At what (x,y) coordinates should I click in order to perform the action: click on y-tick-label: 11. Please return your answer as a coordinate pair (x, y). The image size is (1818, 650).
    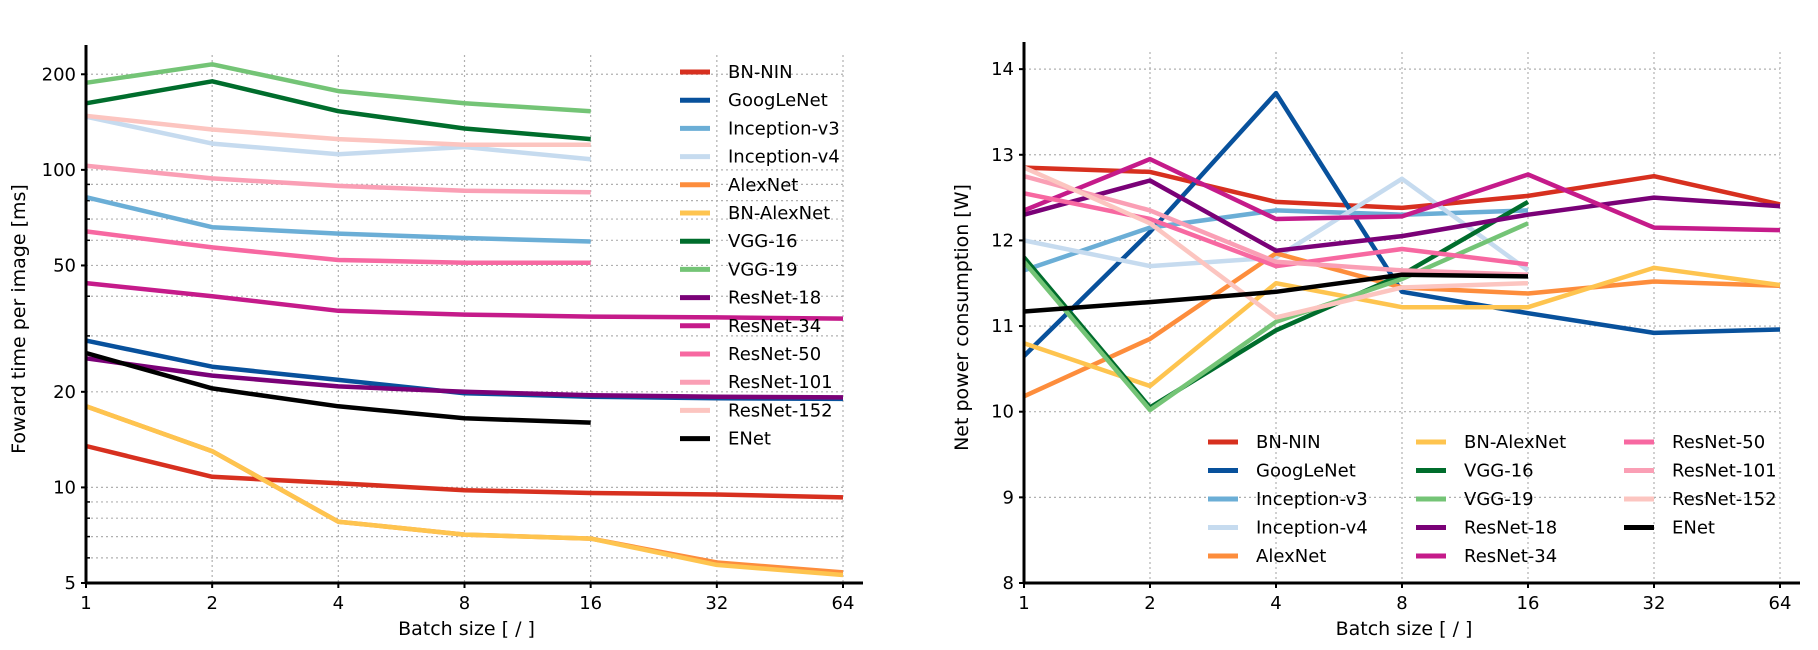
    Looking at the image, I should click on (1002, 326).